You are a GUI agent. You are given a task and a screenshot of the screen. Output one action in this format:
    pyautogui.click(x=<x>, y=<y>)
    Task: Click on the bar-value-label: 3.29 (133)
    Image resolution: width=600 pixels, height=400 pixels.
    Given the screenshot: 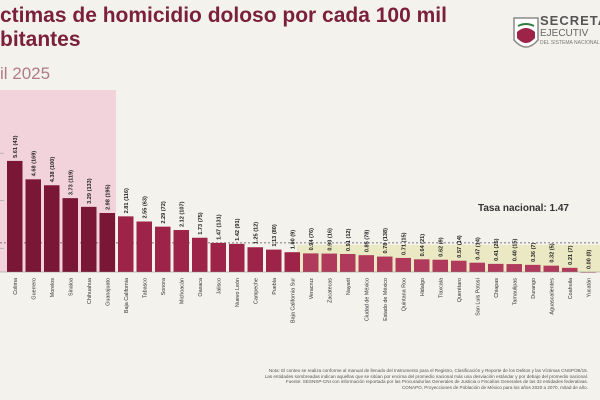 What is the action you would take?
    pyautogui.click(x=90, y=191)
    